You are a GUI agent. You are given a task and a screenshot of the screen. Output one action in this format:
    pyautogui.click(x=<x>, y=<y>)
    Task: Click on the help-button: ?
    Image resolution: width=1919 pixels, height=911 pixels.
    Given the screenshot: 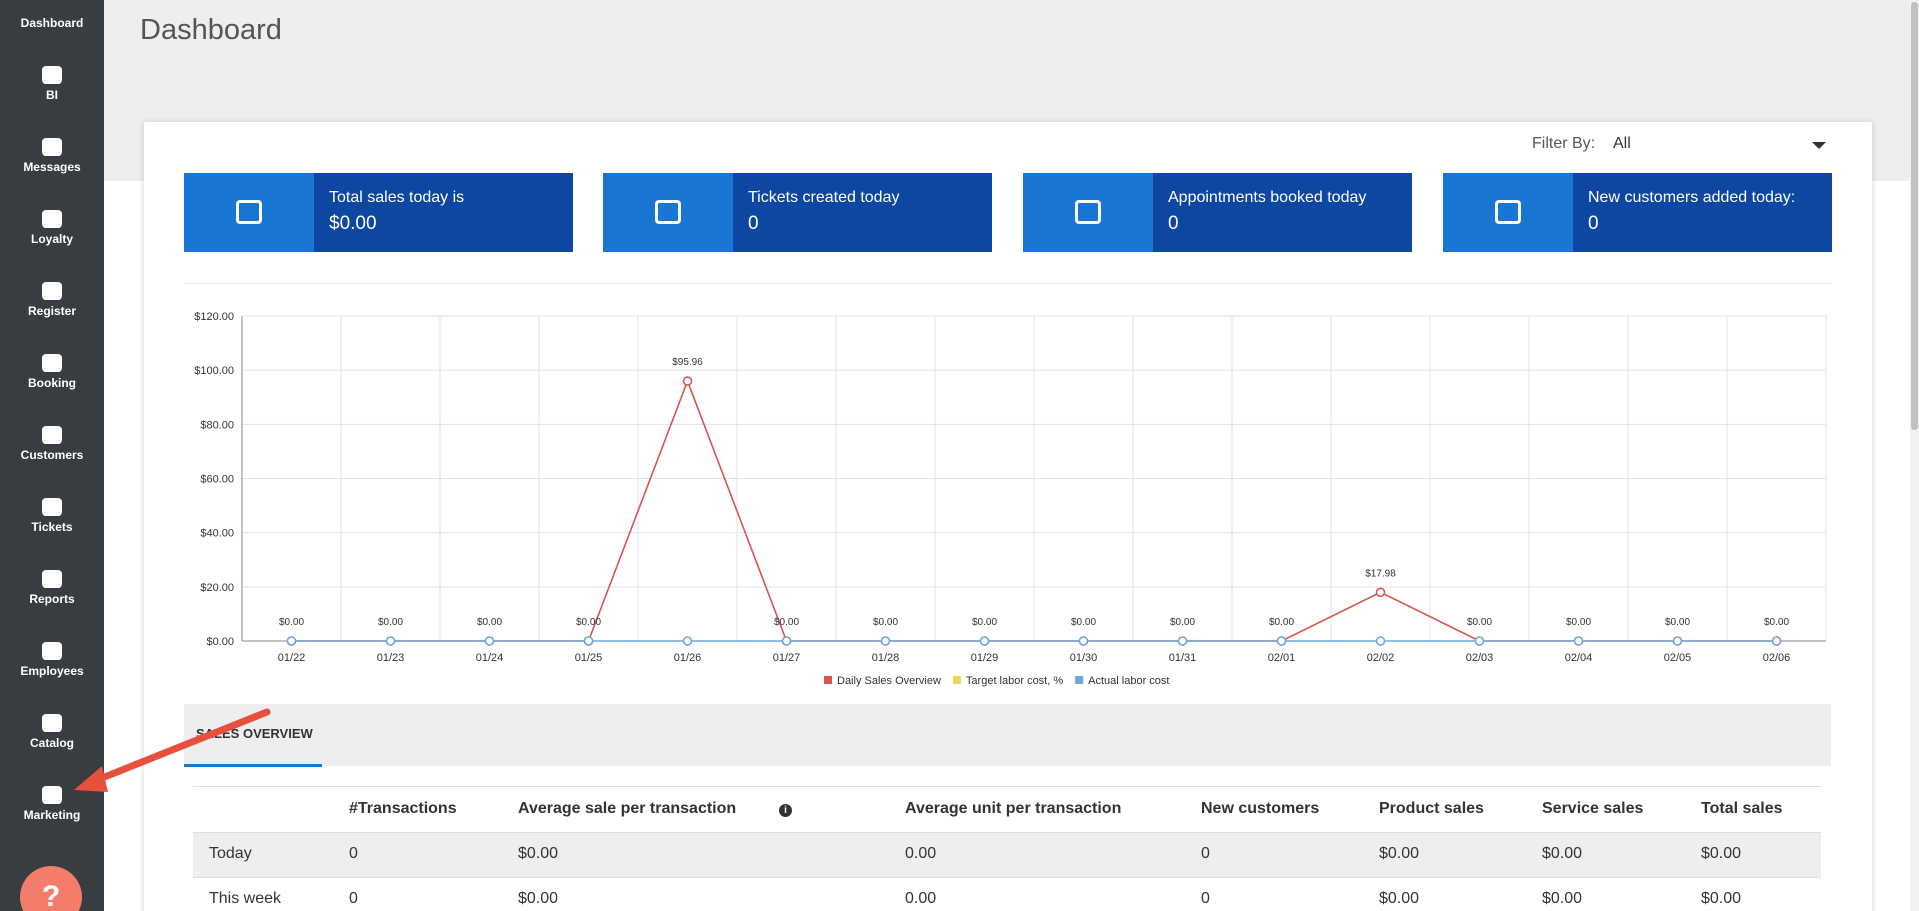 What is the action you would take?
    pyautogui.click(x=51, y=888)
    